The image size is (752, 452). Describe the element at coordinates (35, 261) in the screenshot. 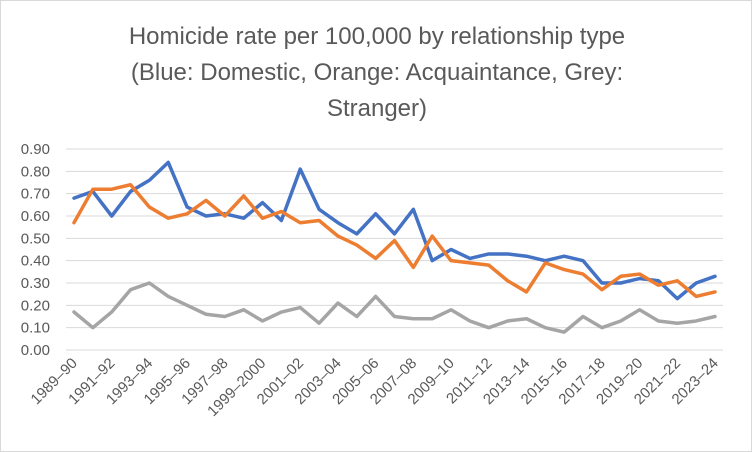

I see `y-tick-label: 0.40` at that location.